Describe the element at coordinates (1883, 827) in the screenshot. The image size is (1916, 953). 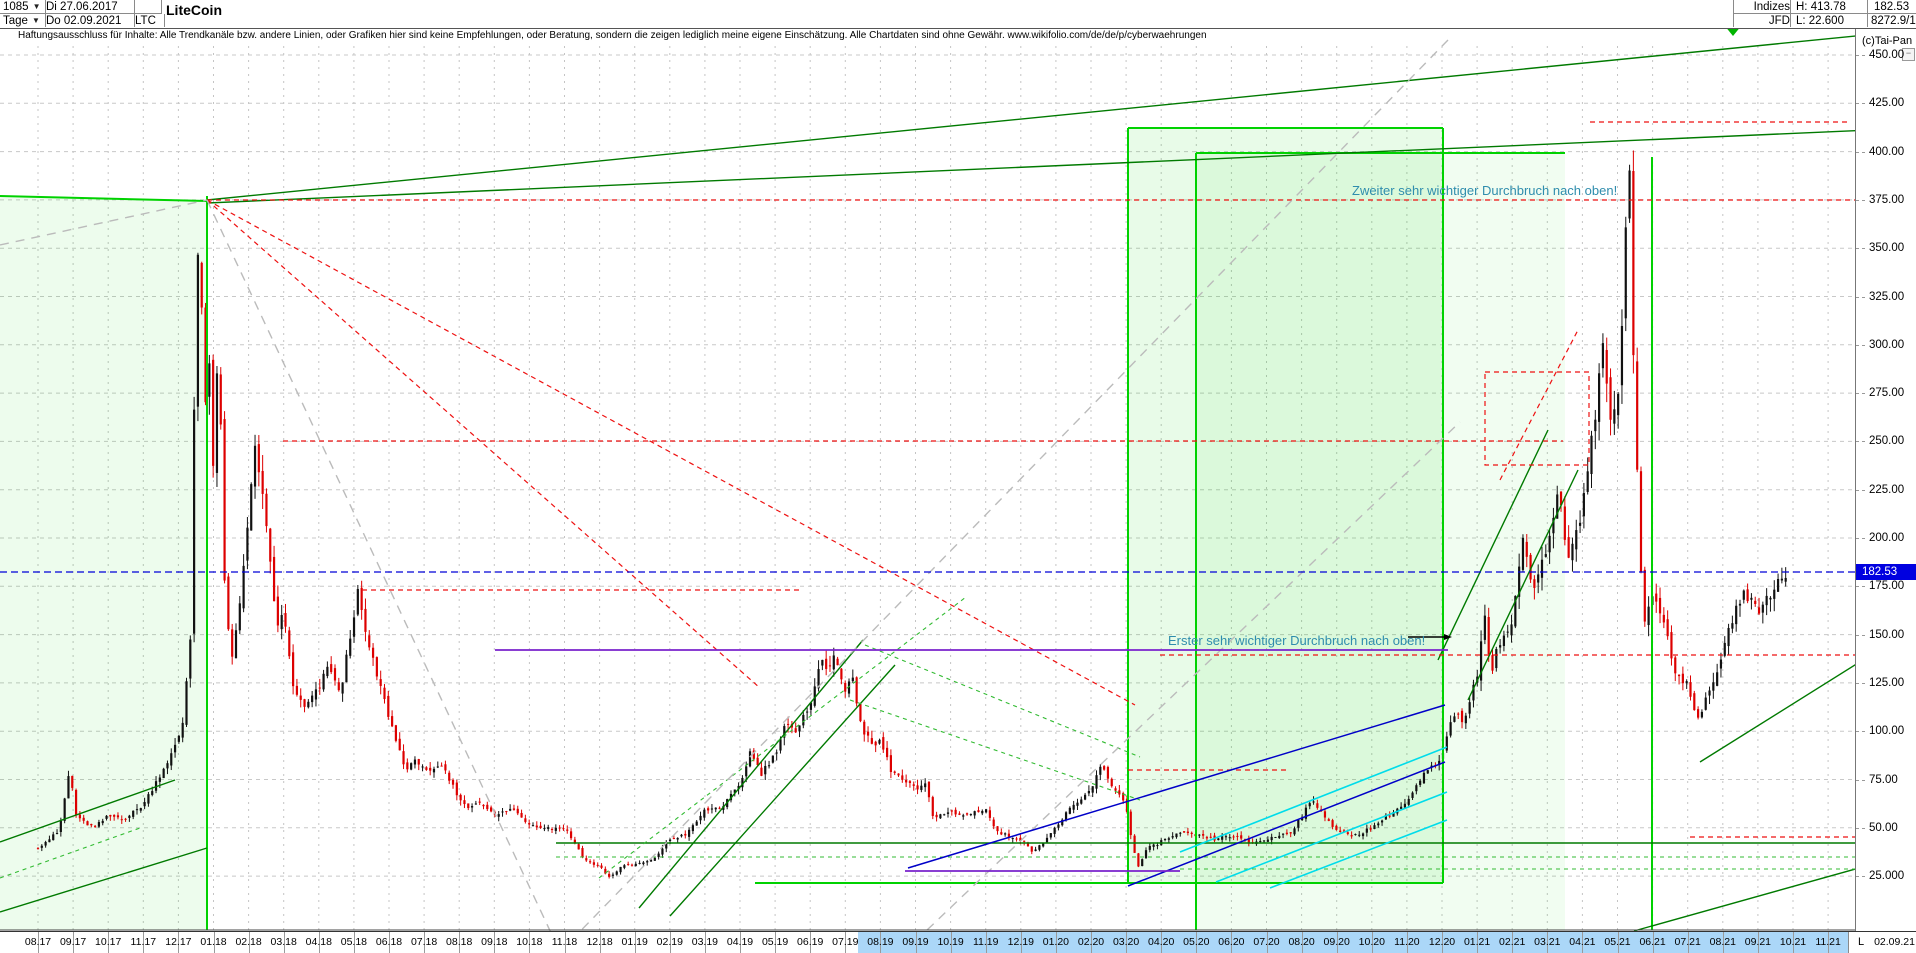
I see `price-tick-label: 50.00` at that location.